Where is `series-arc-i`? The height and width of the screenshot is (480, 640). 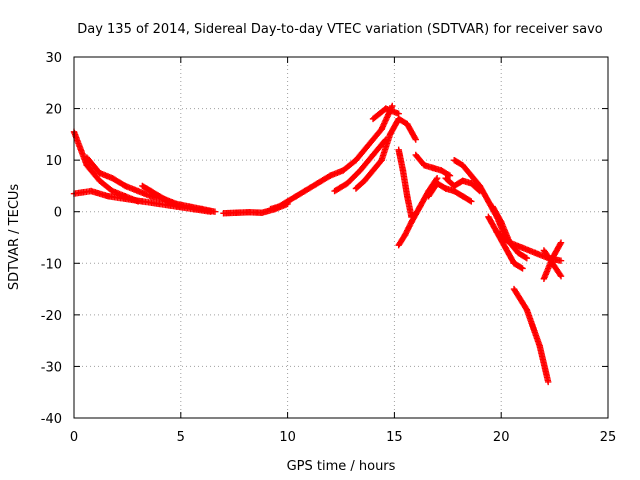 series-arc-i is located at coordinates (385, 114).